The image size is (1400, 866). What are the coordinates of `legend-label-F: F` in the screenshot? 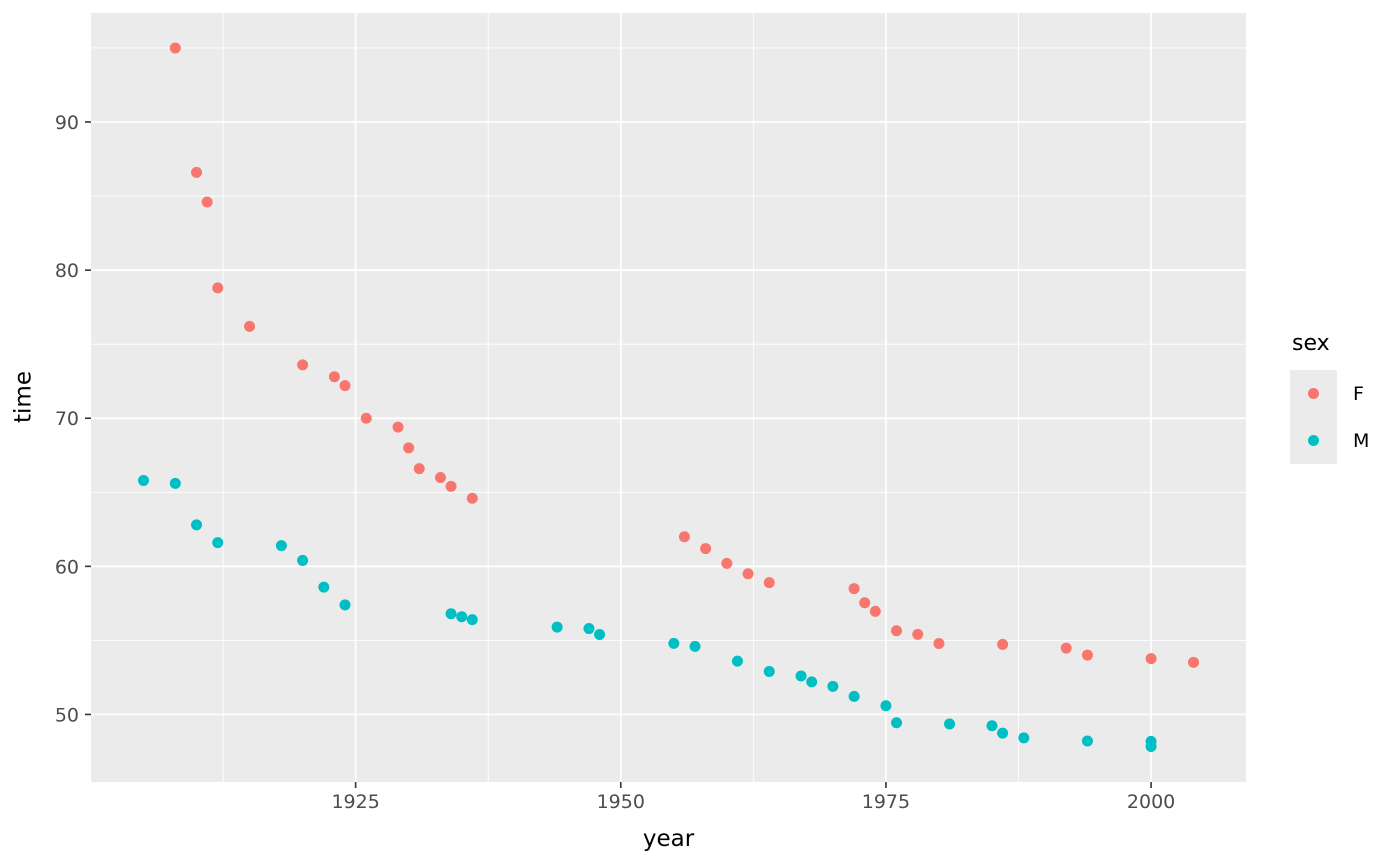 It's located at (1358, 393).